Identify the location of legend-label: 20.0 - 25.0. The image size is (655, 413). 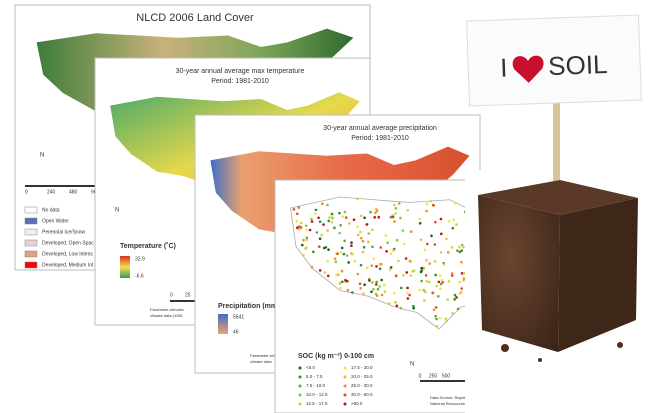
(362, 376).